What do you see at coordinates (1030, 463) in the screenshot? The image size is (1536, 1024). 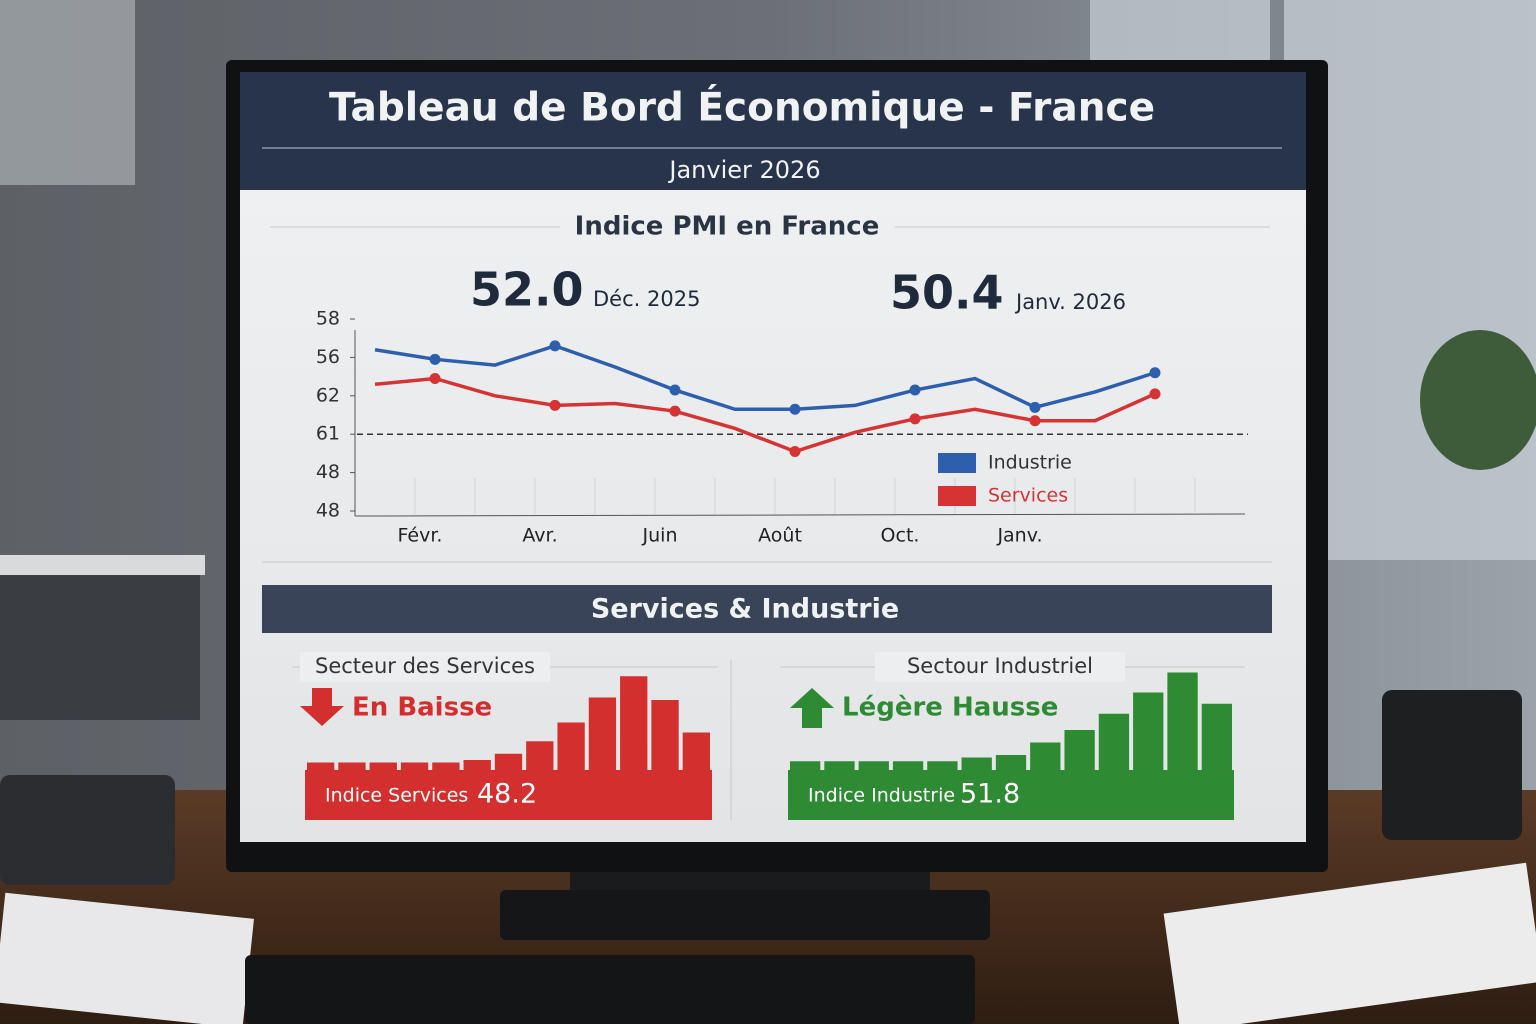 I see `legend-label: Industrie` at bounding box center [1030, 463].